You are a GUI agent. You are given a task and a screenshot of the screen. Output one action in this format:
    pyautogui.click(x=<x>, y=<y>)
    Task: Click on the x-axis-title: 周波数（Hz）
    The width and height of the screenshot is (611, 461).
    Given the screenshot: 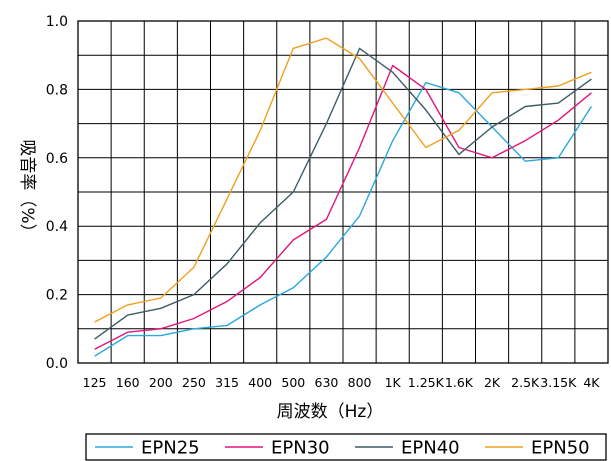 What is the action you would take?
    pyautogui.click(x=330, y=412)
    